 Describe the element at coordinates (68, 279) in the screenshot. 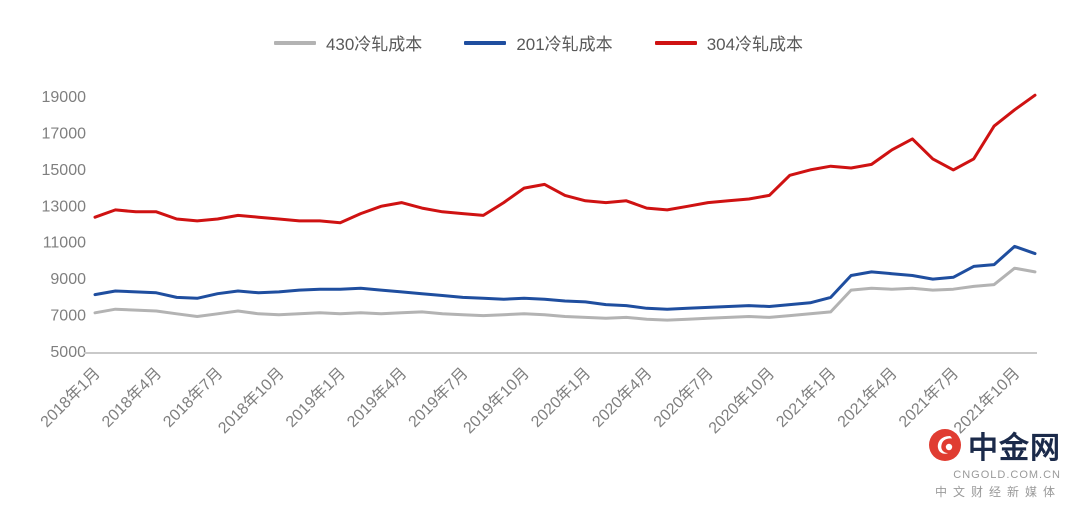

I see `y-tick-label: 9000` at that location.